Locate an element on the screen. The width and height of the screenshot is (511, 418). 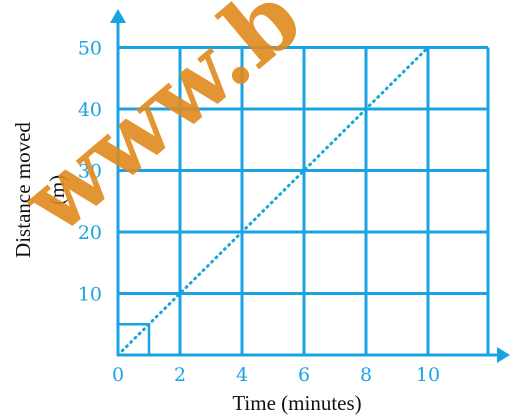
x-axis-label: Time (minutes) is located at coordinates (296, 403).